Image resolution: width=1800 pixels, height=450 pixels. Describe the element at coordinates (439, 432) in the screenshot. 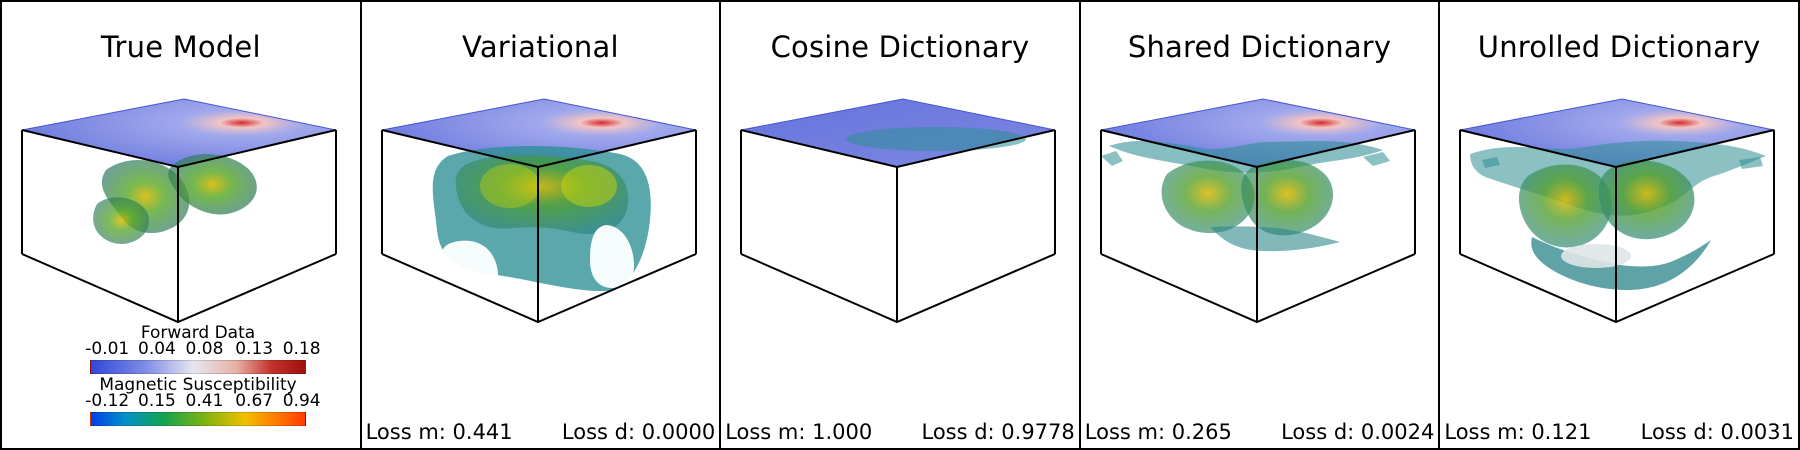

I see `loss-m: Loss m: 0.441` at that location.